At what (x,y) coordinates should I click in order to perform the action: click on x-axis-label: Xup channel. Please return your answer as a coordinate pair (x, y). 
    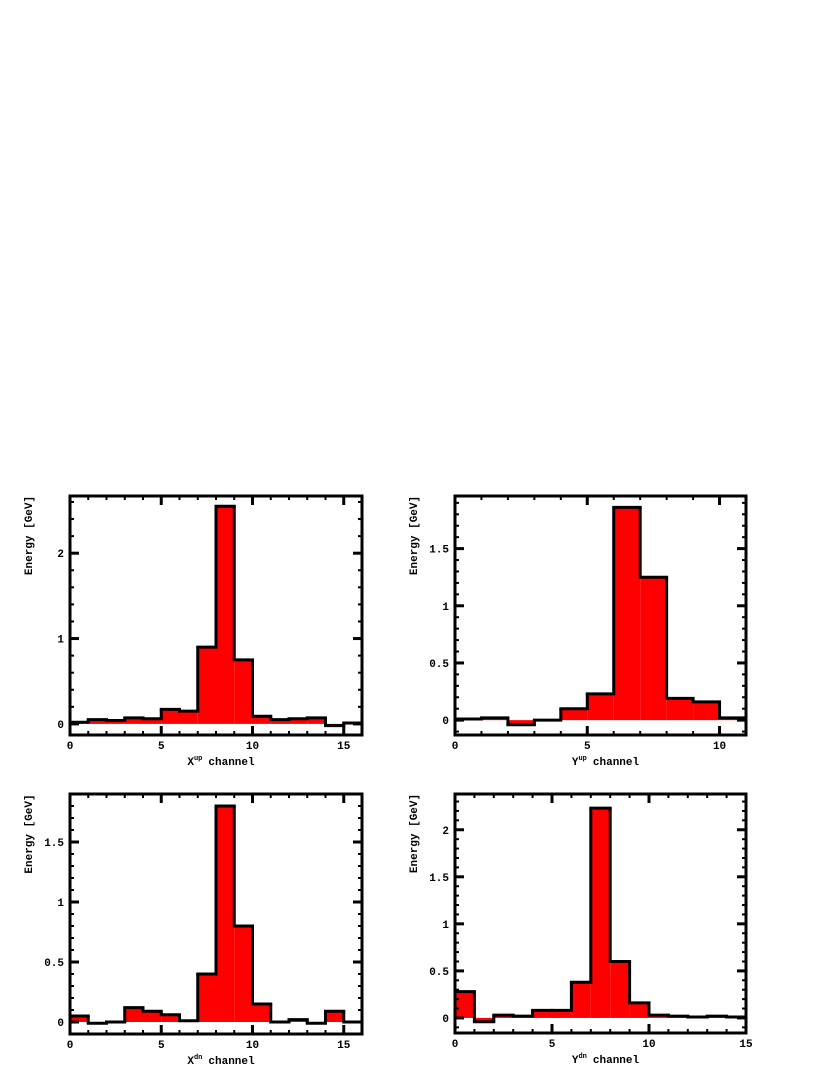
    Looking at the image, I should click on (221, 762).